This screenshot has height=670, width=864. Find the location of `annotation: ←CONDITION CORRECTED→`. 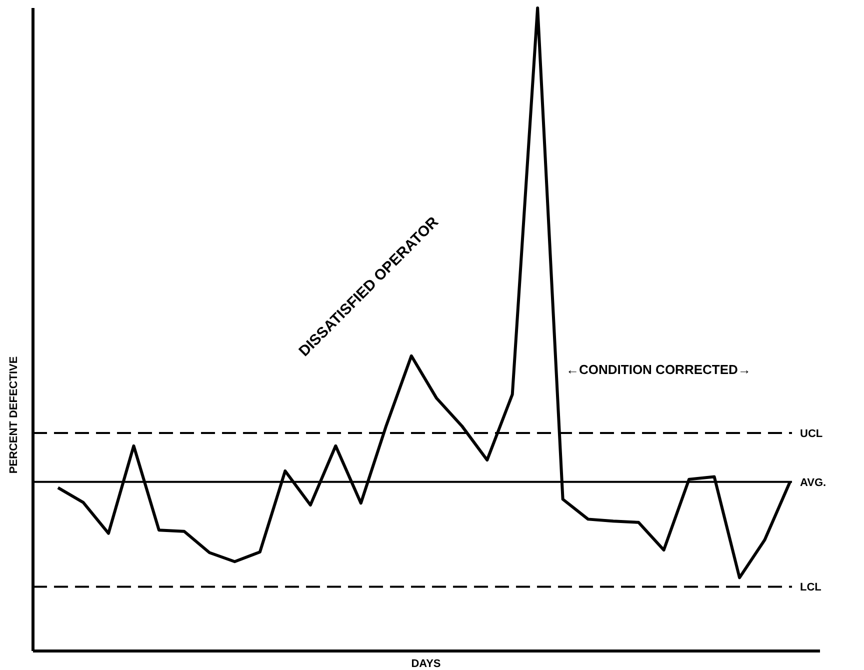

annotation: ←CONDITION CORRECTED→ is located at coordinates (658, 369).